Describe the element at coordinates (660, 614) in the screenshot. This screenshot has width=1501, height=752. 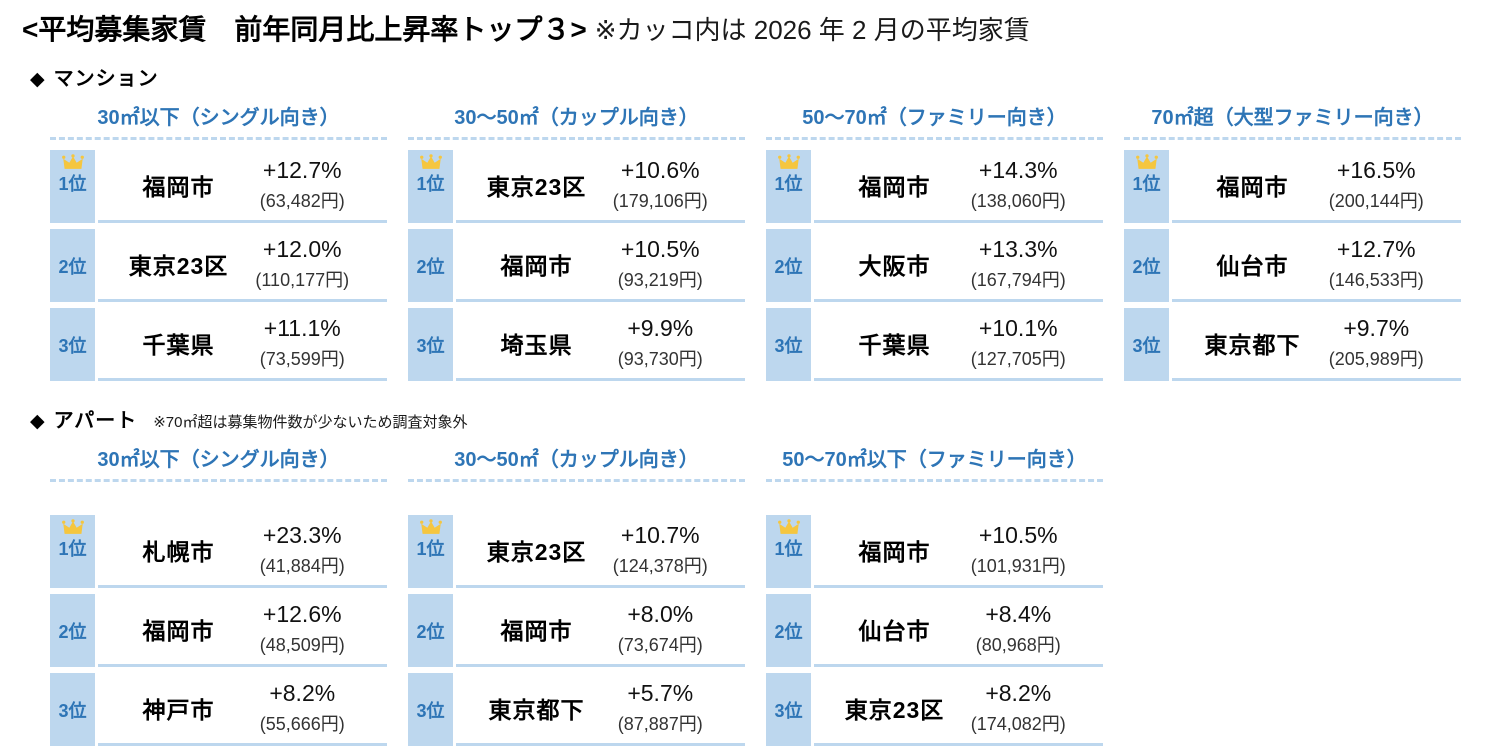
I see `yoy-change-value: +8.0%` at that location.